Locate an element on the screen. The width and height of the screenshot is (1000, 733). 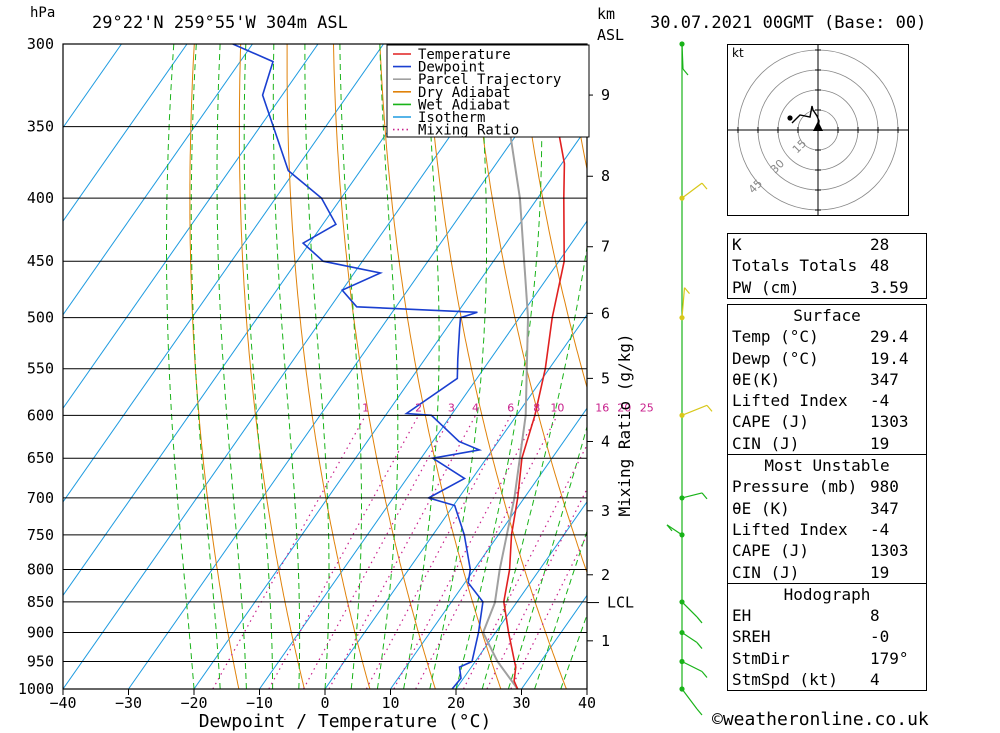
temperature-tick-label: −30 is located at coordinates (128, 703).